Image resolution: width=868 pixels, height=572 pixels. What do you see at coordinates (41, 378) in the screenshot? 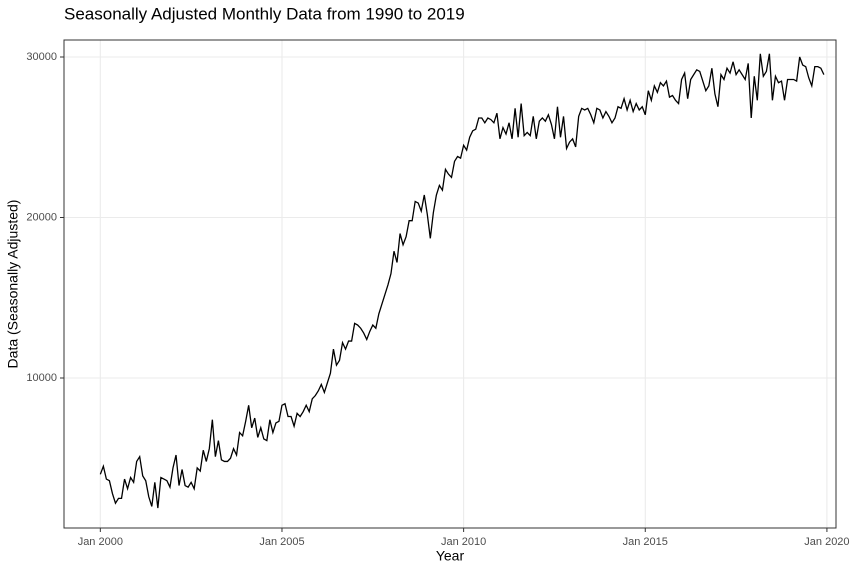
I see `y-tick-label: 10000` at bounding box center [41, 378].